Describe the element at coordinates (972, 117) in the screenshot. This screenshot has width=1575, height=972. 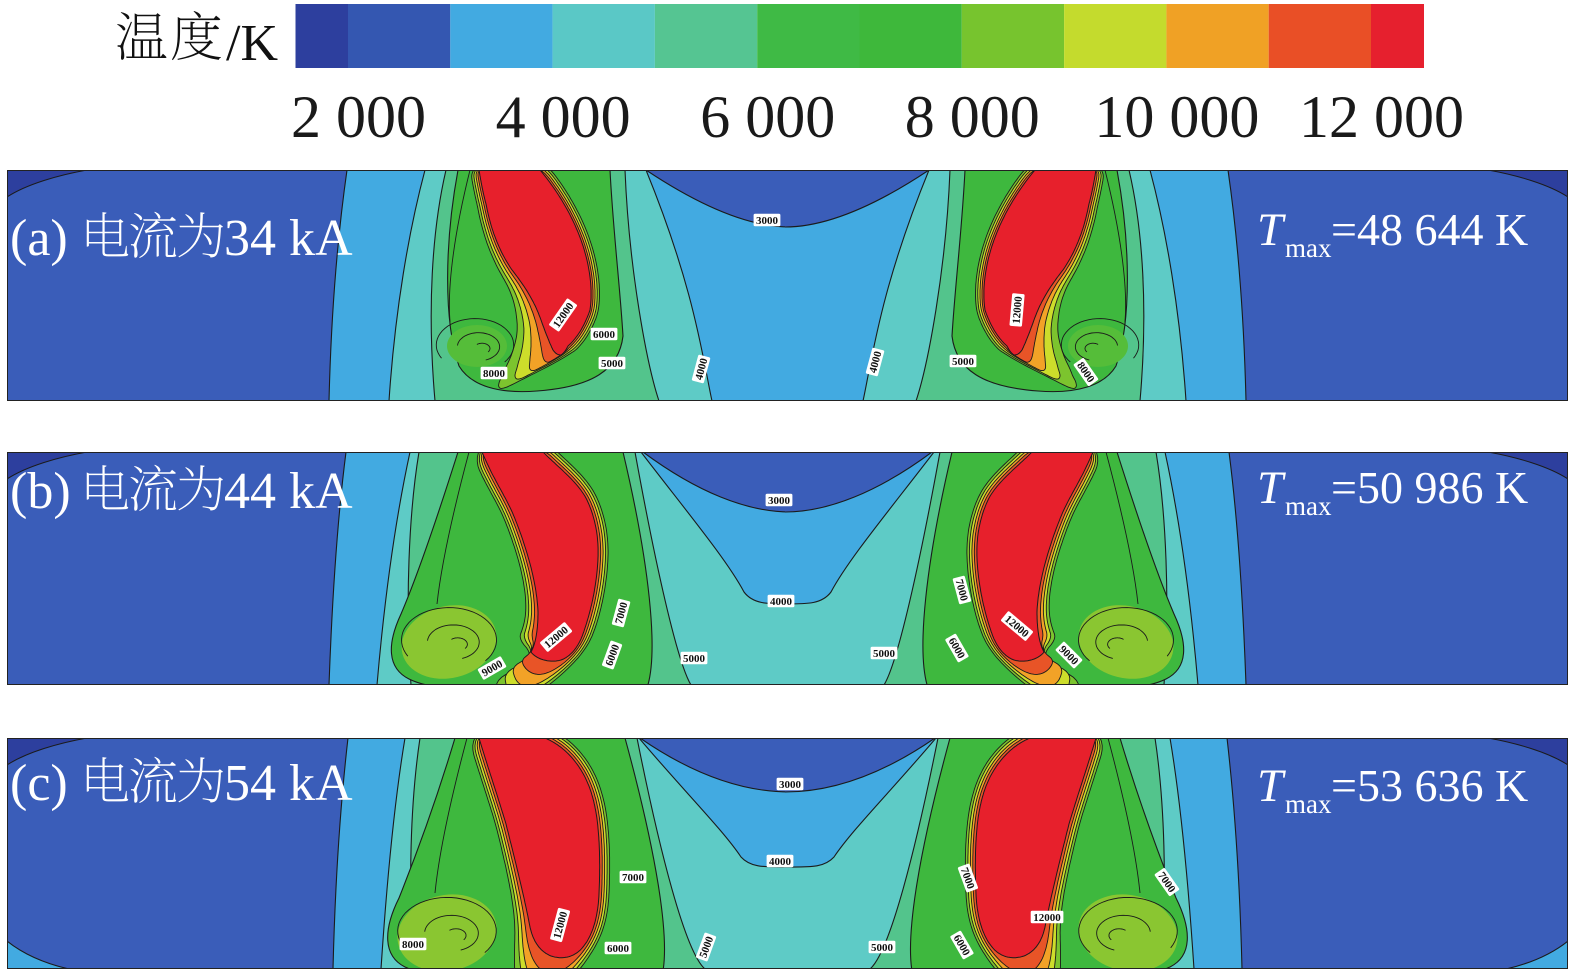
I see `svg-text: 8 000` at that location.